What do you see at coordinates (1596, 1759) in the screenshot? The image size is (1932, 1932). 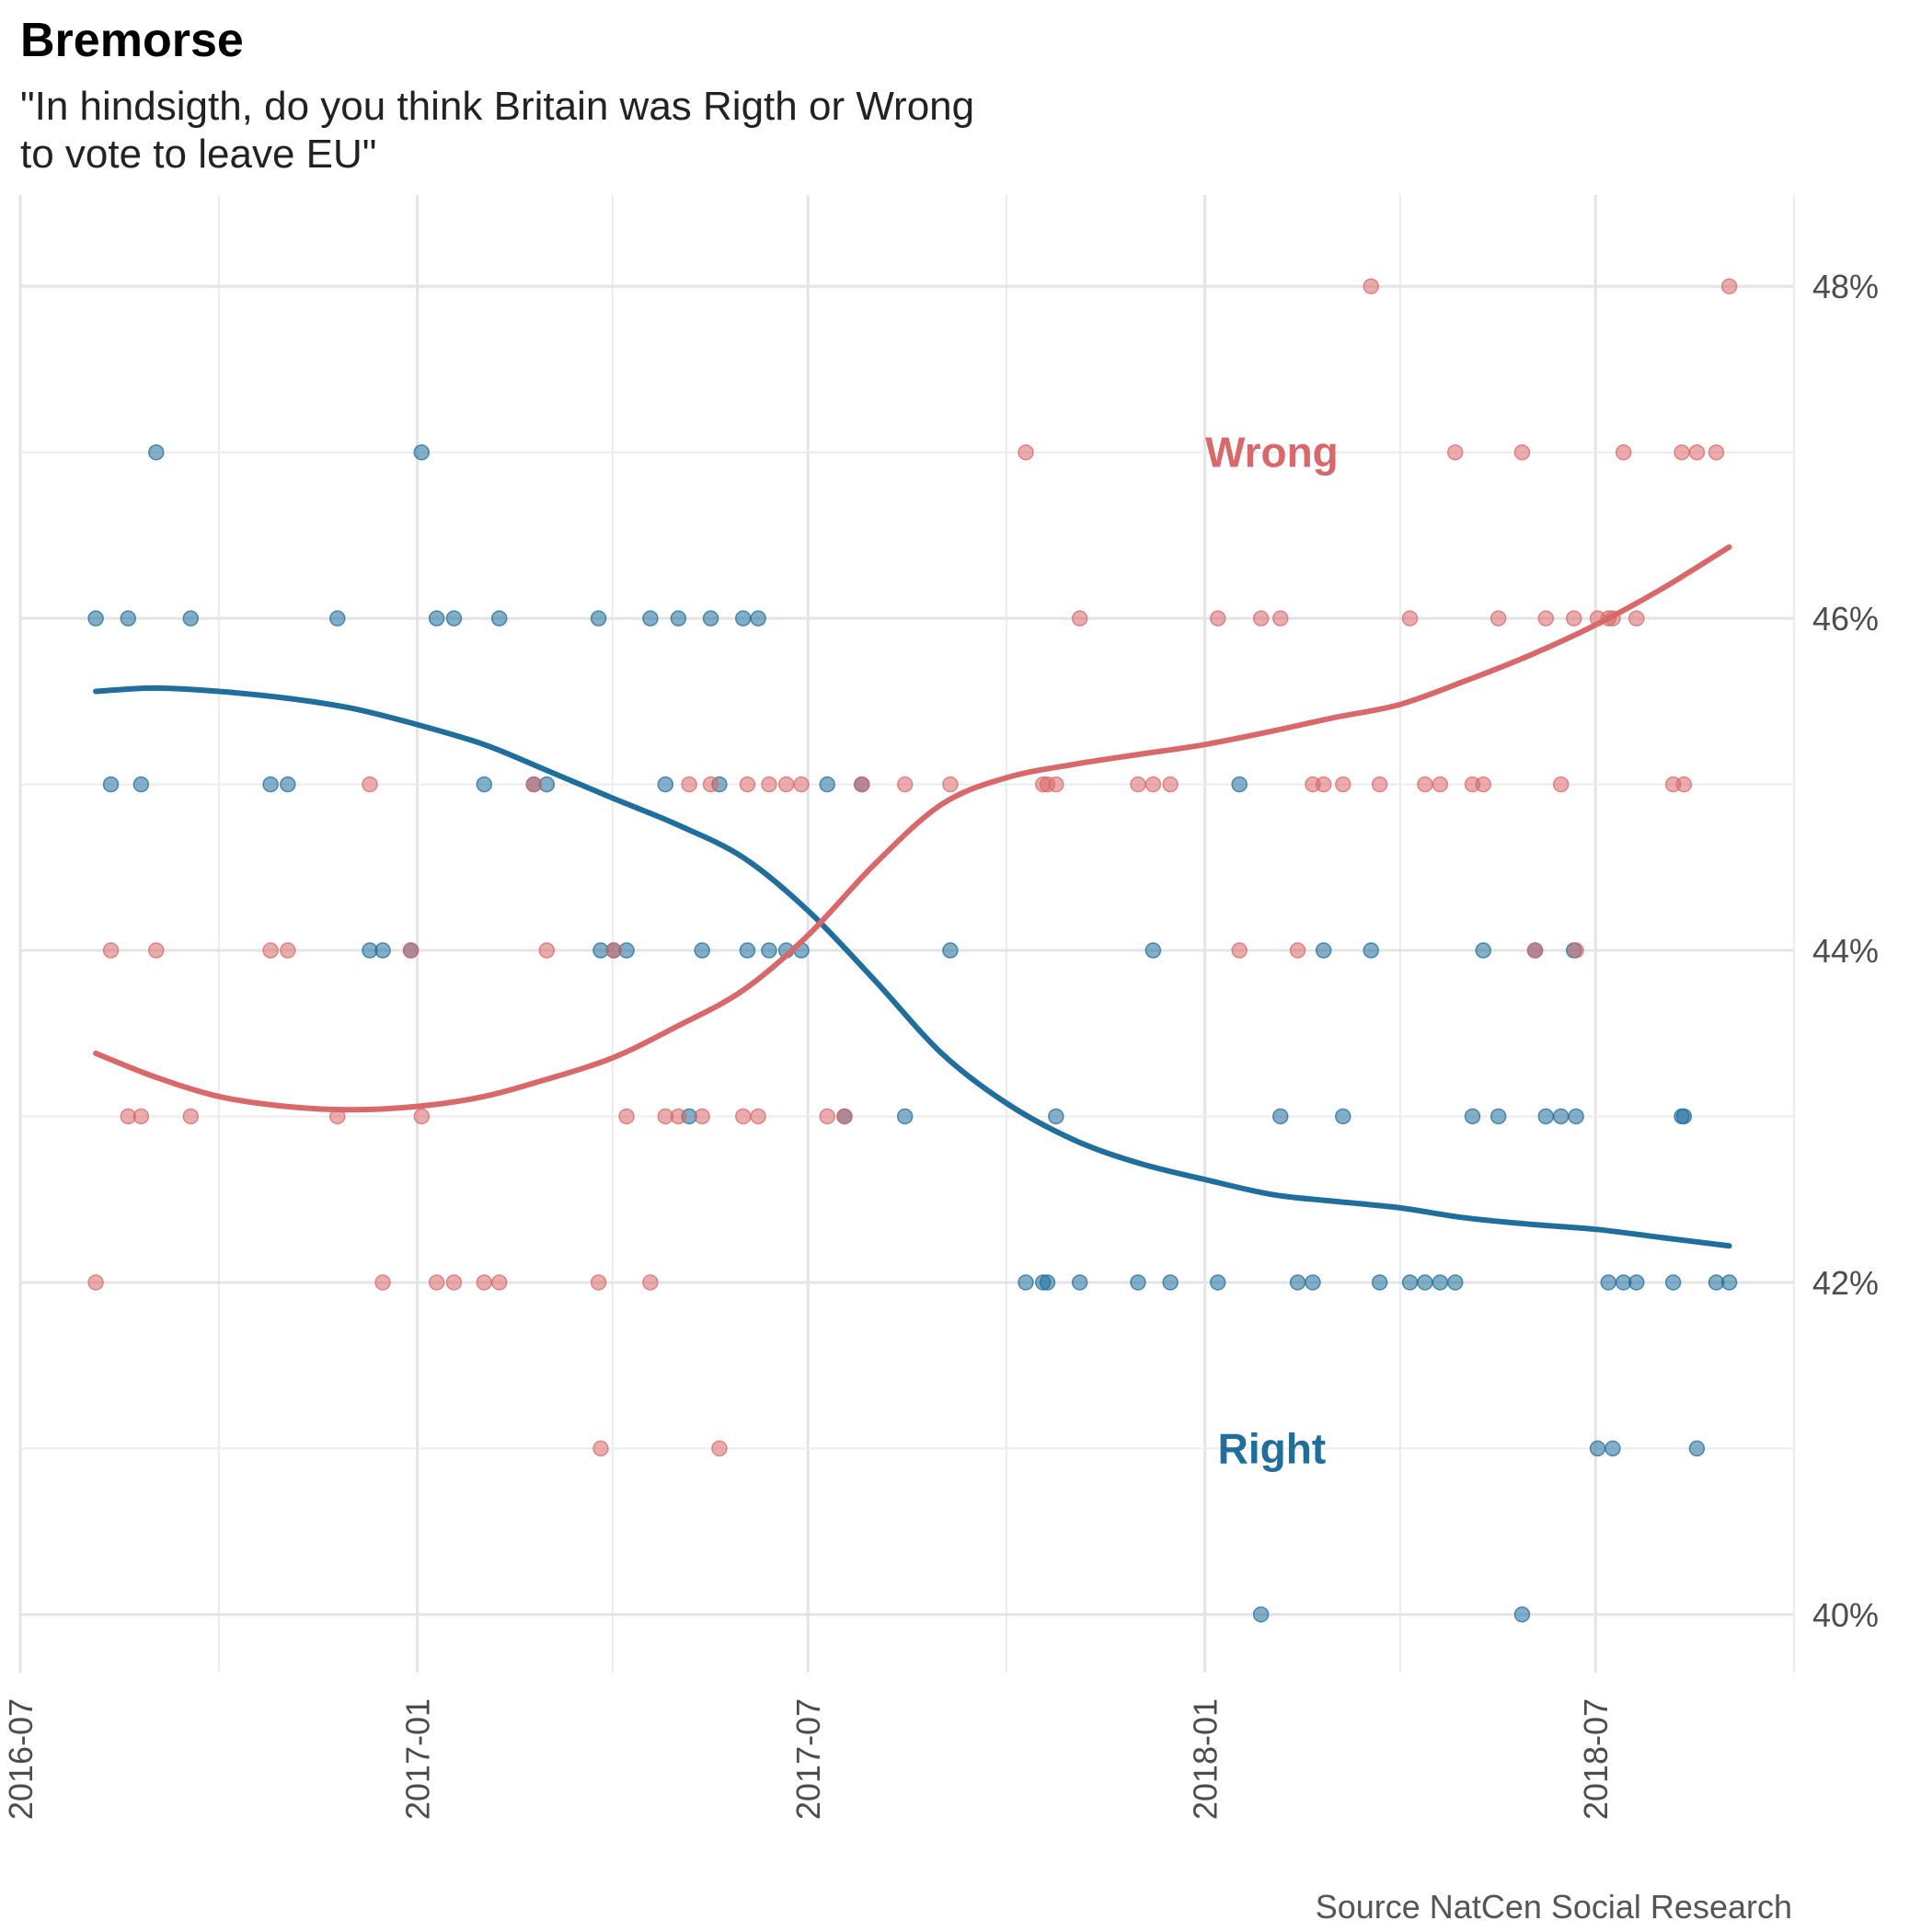 I see `x-tick-label: 2018-07` at bounding box center [1596, 1759].